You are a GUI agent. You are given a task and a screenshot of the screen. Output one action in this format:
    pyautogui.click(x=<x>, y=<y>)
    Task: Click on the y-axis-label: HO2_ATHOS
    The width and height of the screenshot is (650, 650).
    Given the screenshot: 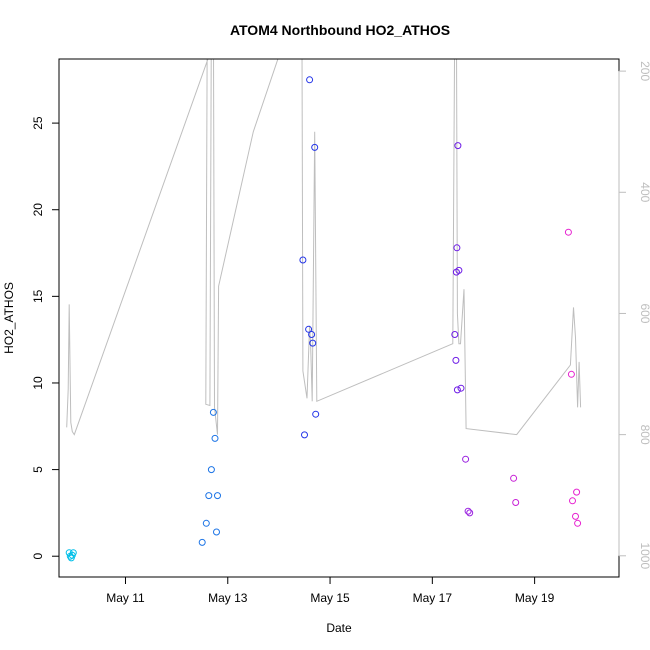 What is the action you would take?
    pyautogui.click(x=9, y=318)
    